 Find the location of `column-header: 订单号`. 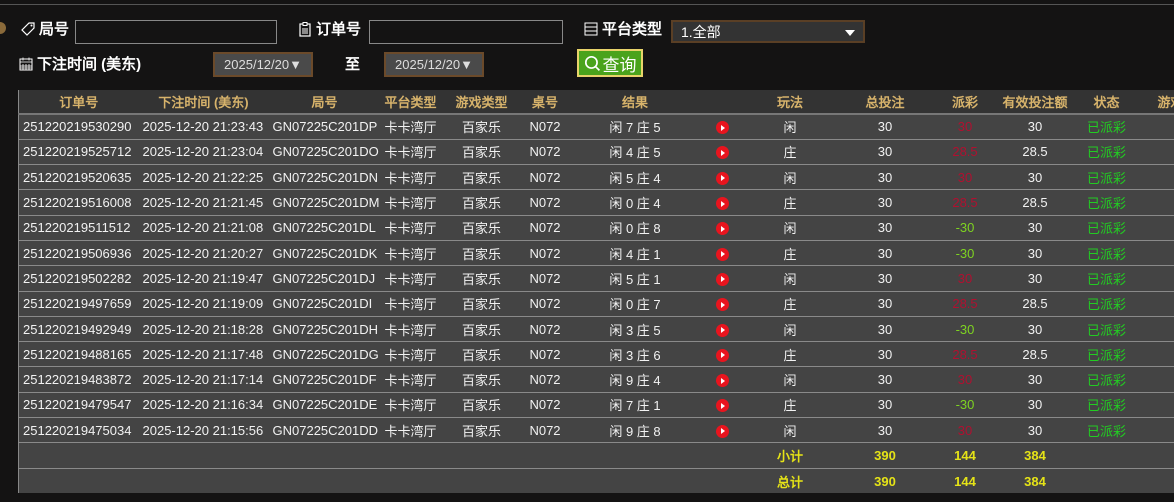

column-header: 订单号 is located at coordinates (78, 102).